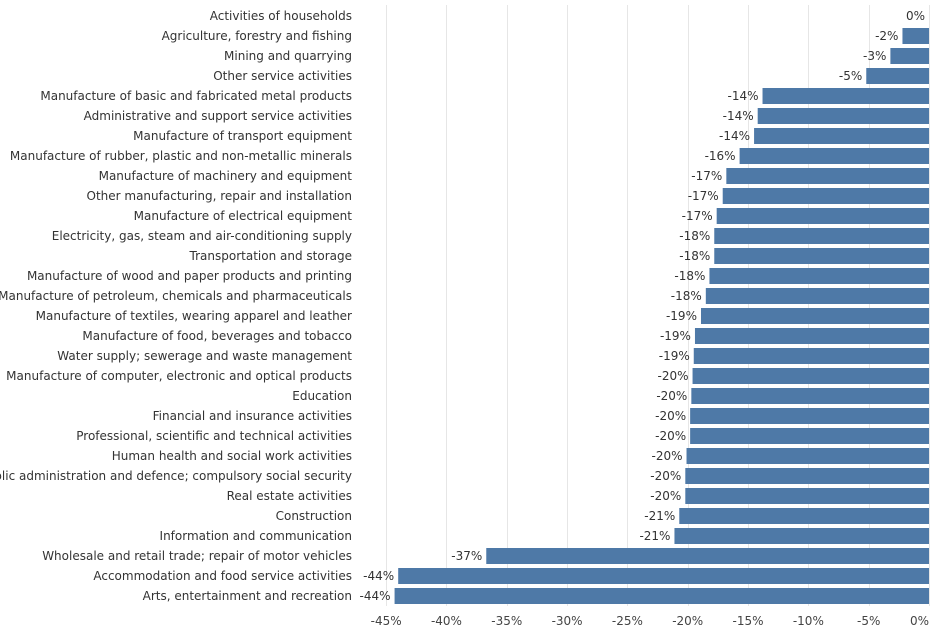 Image resolution: width=932 pixels, height=636 pixels. What do you see at coordinates (256, 536) in the screenshot?
I see `category-label: Information and communication` at bounding box center [256, 536].